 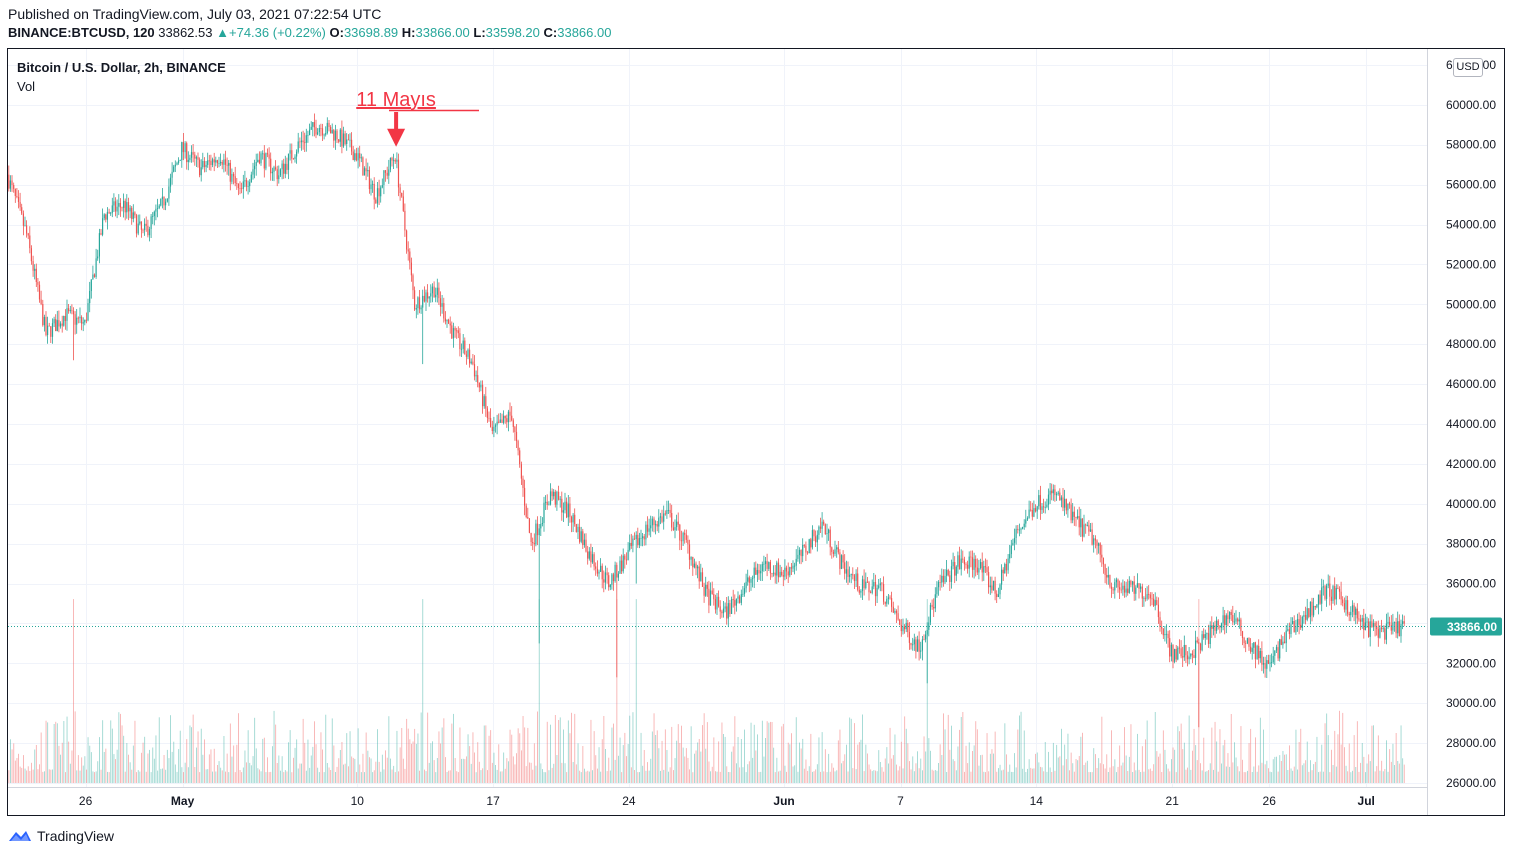 I want to click on time-tick-label: May, so click(x=183, y=801).